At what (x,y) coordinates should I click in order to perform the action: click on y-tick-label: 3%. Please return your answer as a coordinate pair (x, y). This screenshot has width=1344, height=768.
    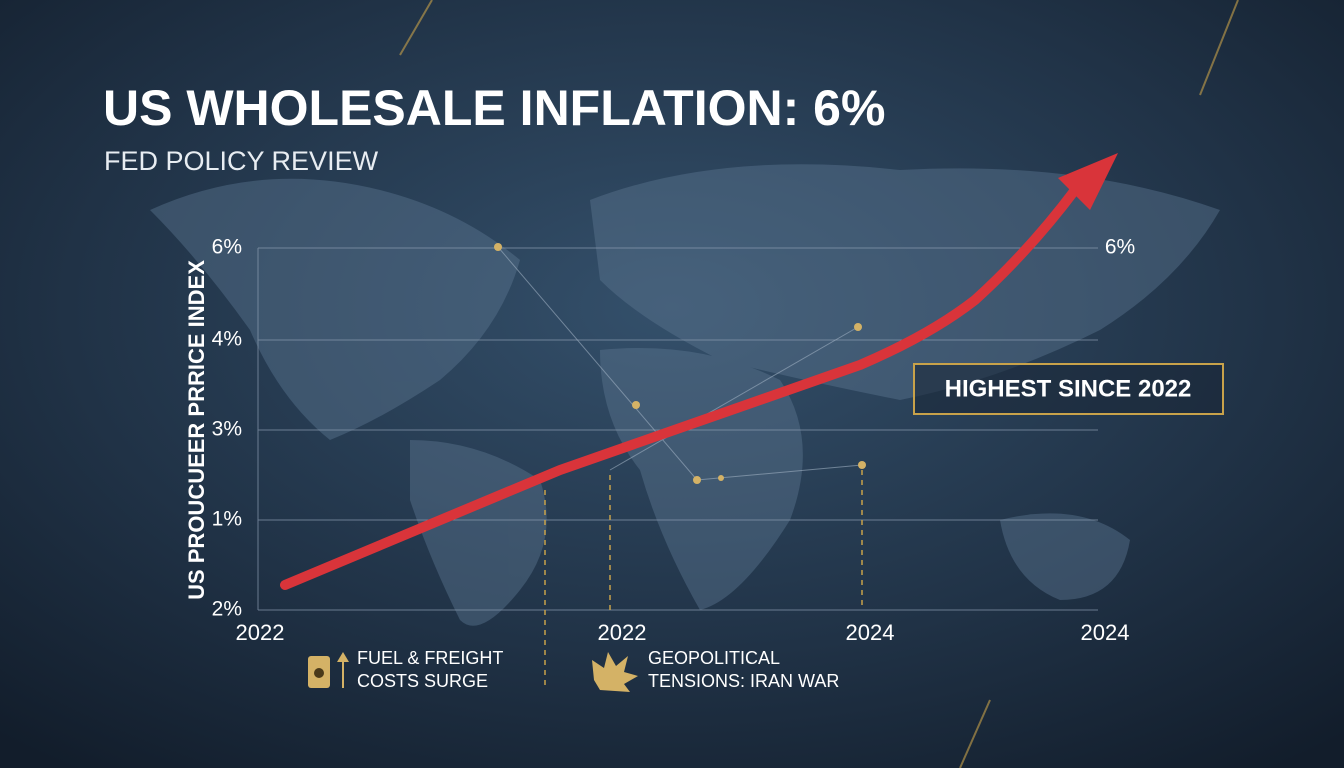
    Looking at the image, I should click on (227, 429).